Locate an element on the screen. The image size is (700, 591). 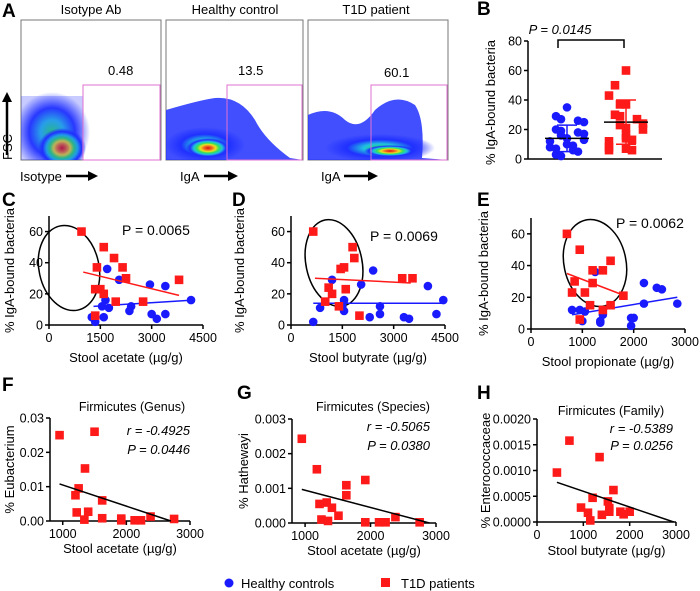
y-axis-label: % Eubacterium is located at coordinates (9, 469).